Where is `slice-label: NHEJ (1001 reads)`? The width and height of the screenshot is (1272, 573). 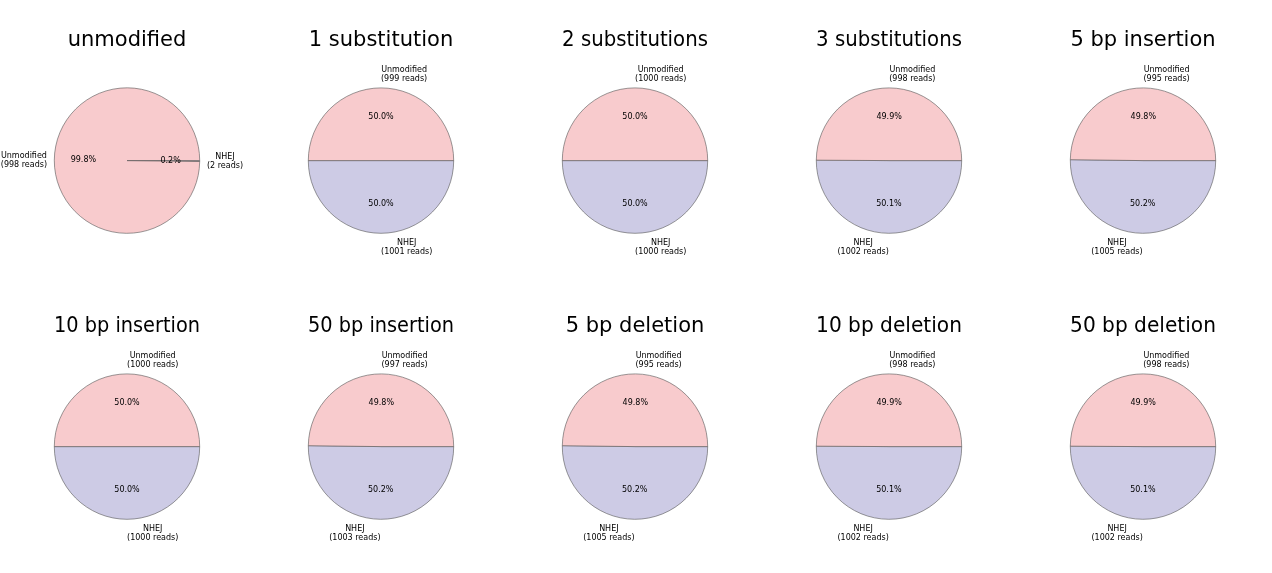
slice-label: NHEJ (1001 reads) is located at coordinates (407, 246).